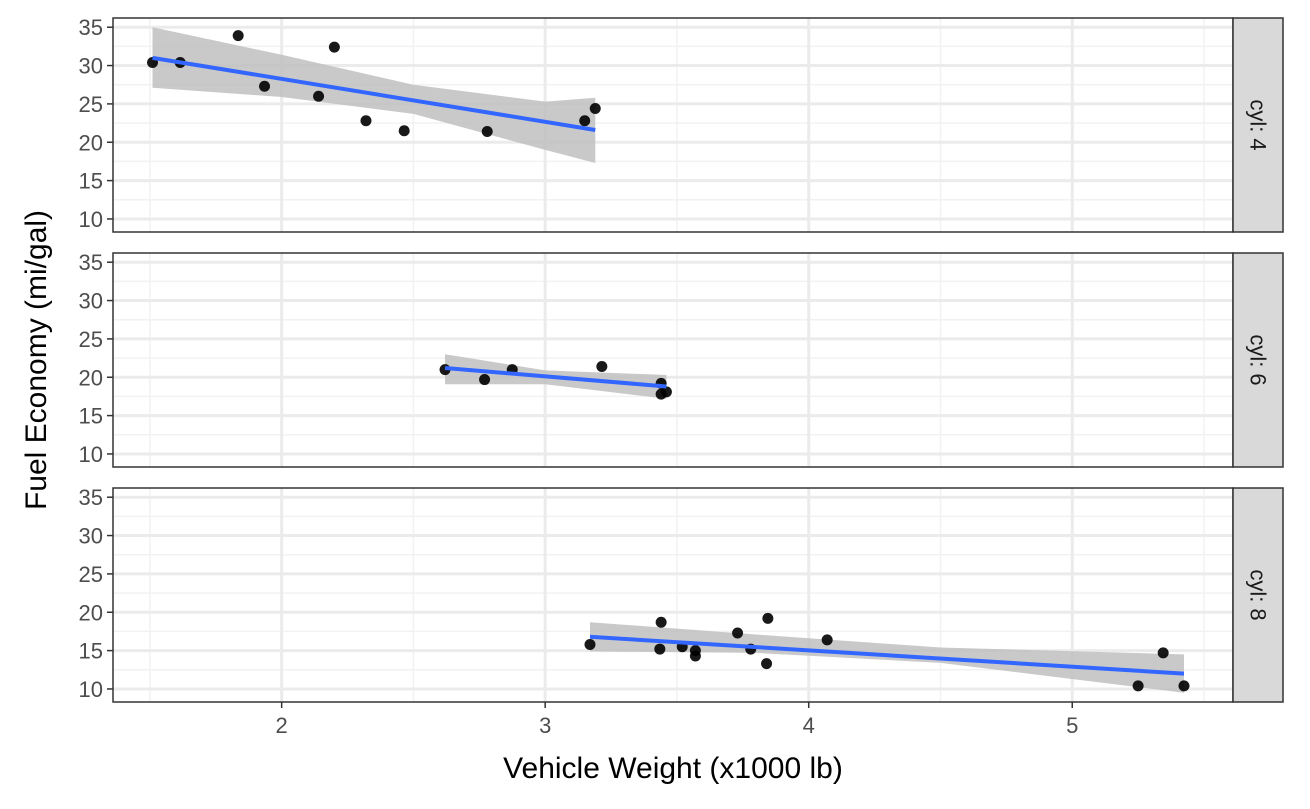 The image size is (1310, 809). I want to click on x-tick-label: 5, so click(1072, 725).